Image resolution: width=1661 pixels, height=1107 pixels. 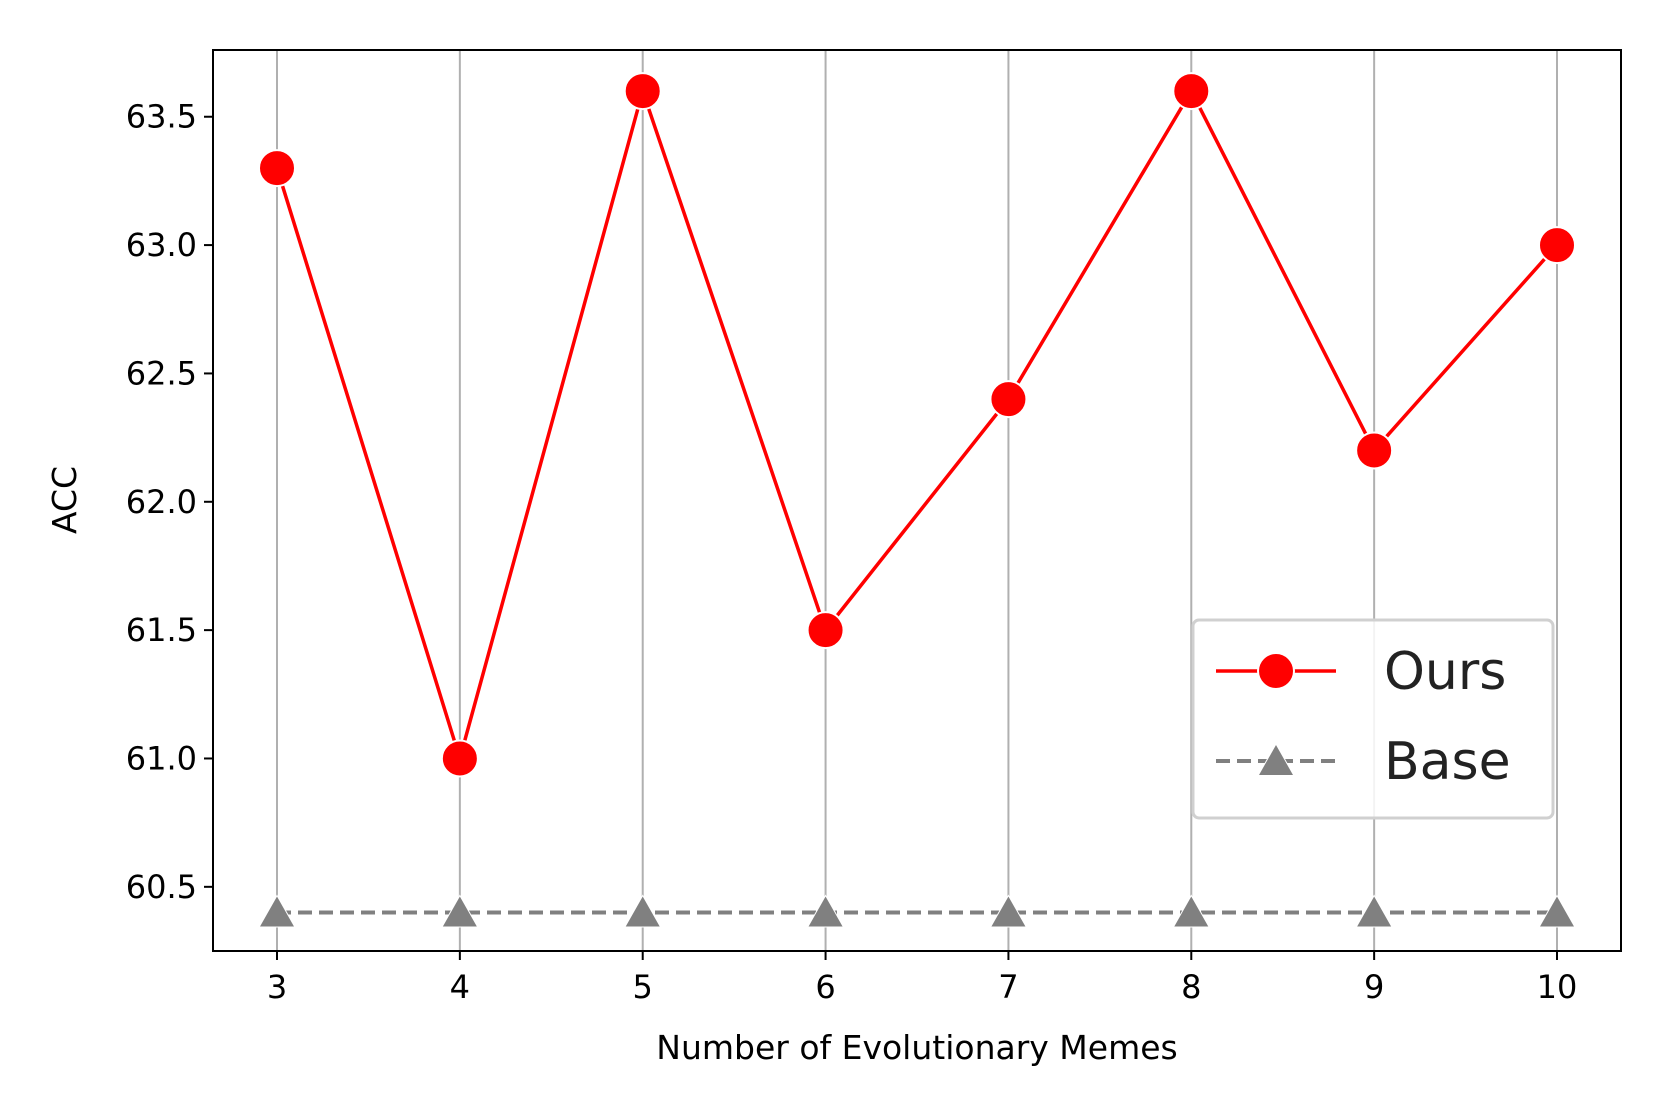 I want to click on x-tick-label: 10, so click(x=1557, y=987).